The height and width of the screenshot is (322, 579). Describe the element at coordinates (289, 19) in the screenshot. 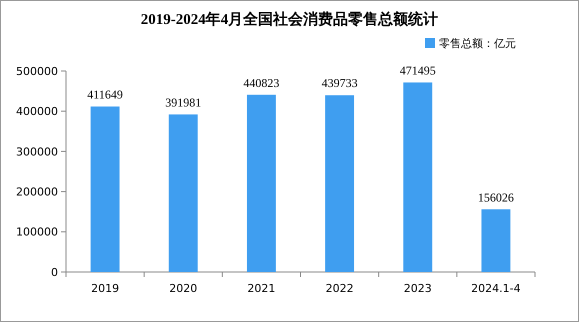

I see `chart-title: 2019-2024年4月全国社会消费品零售总额统计` at that location.